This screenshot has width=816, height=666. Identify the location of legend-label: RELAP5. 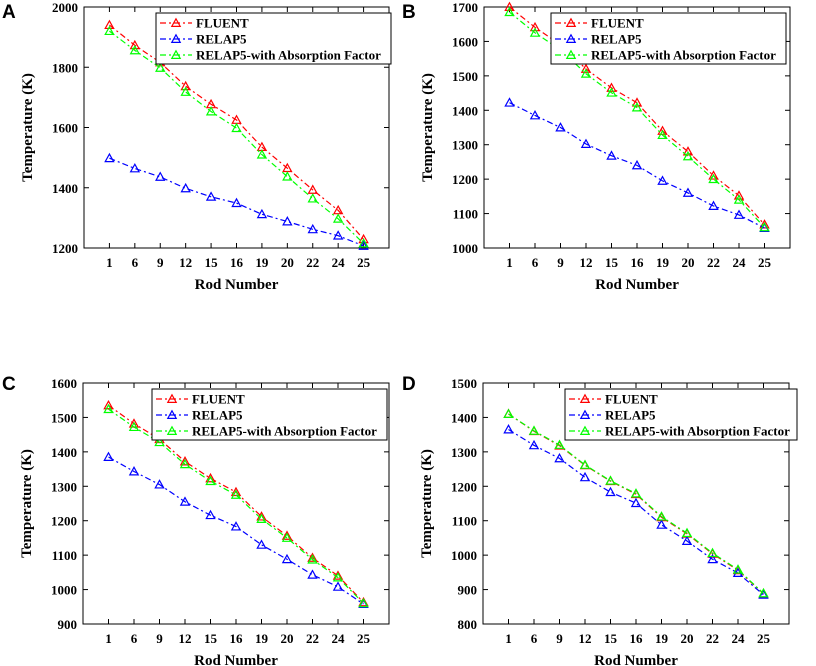
(616, 39).